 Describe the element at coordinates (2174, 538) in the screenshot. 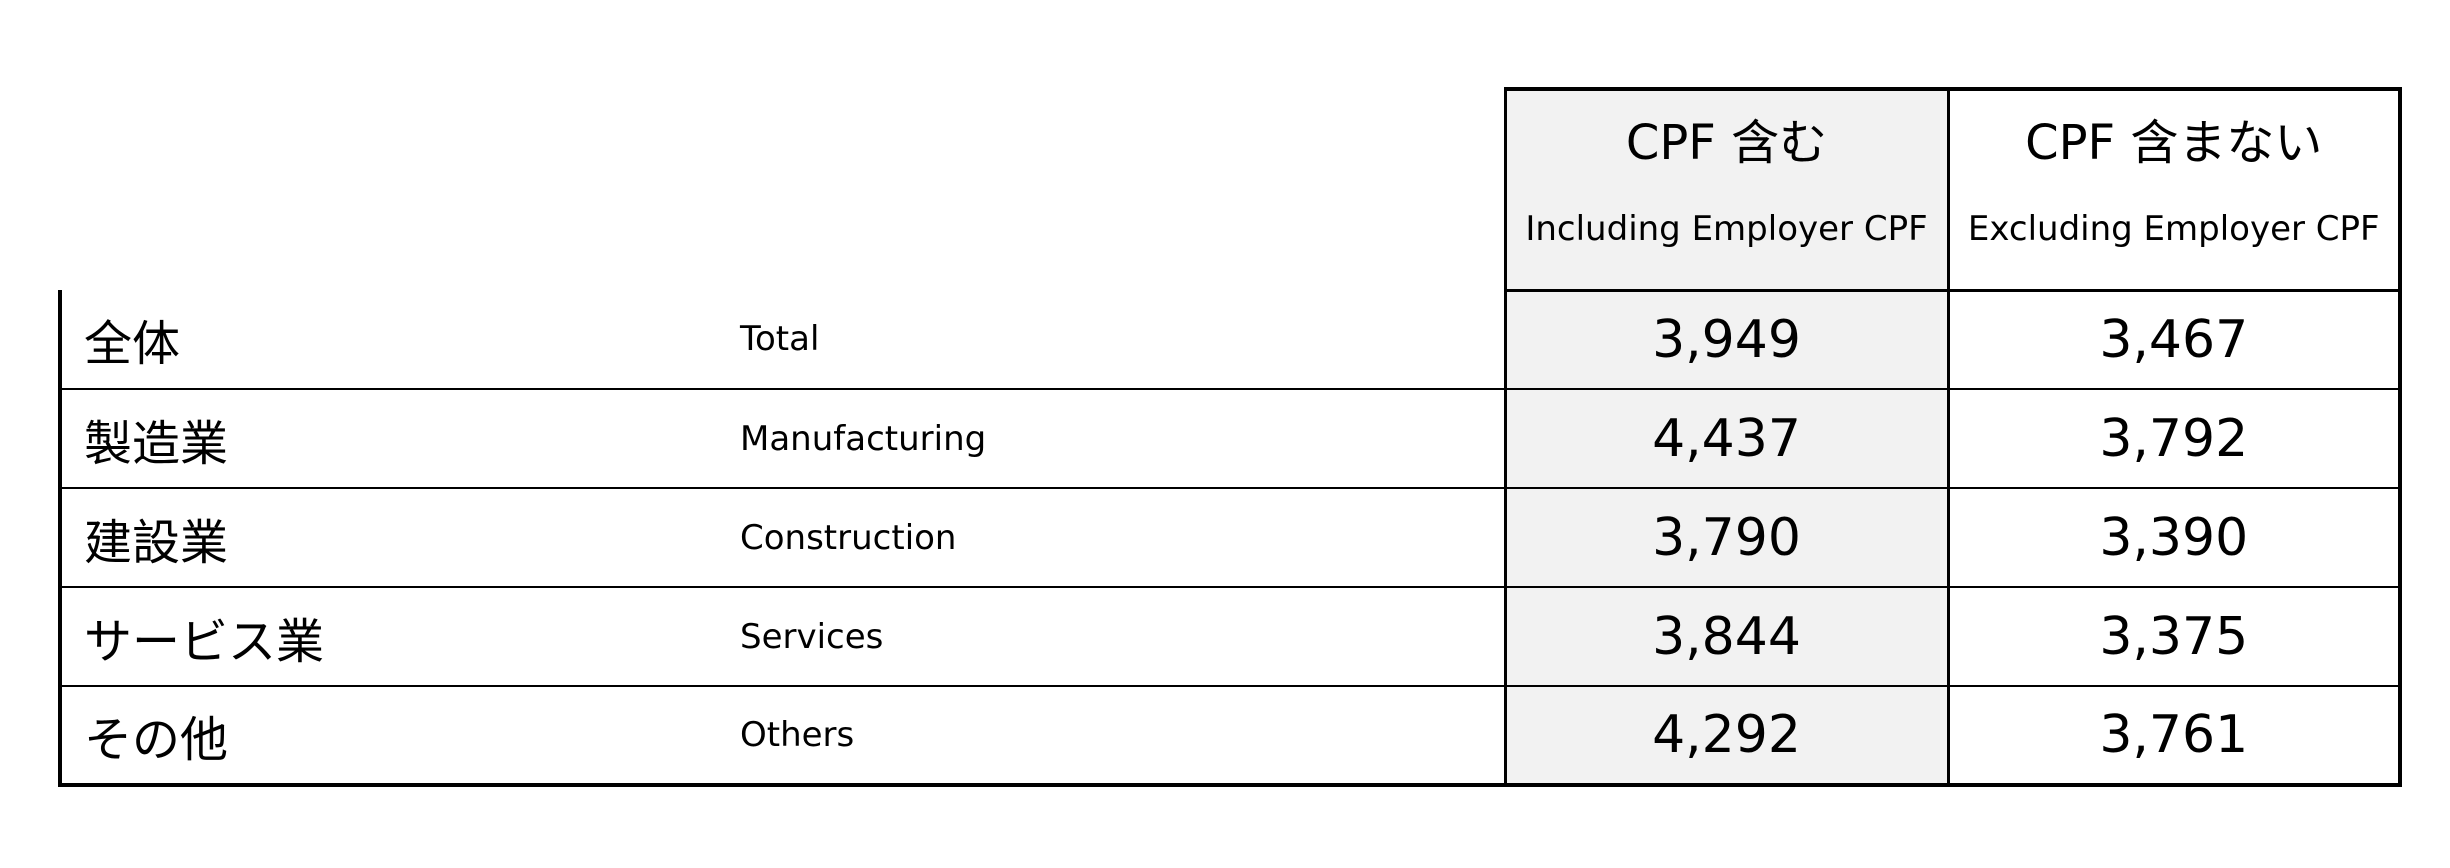

I see `value-excluding-cpf: 3,390` at that location.